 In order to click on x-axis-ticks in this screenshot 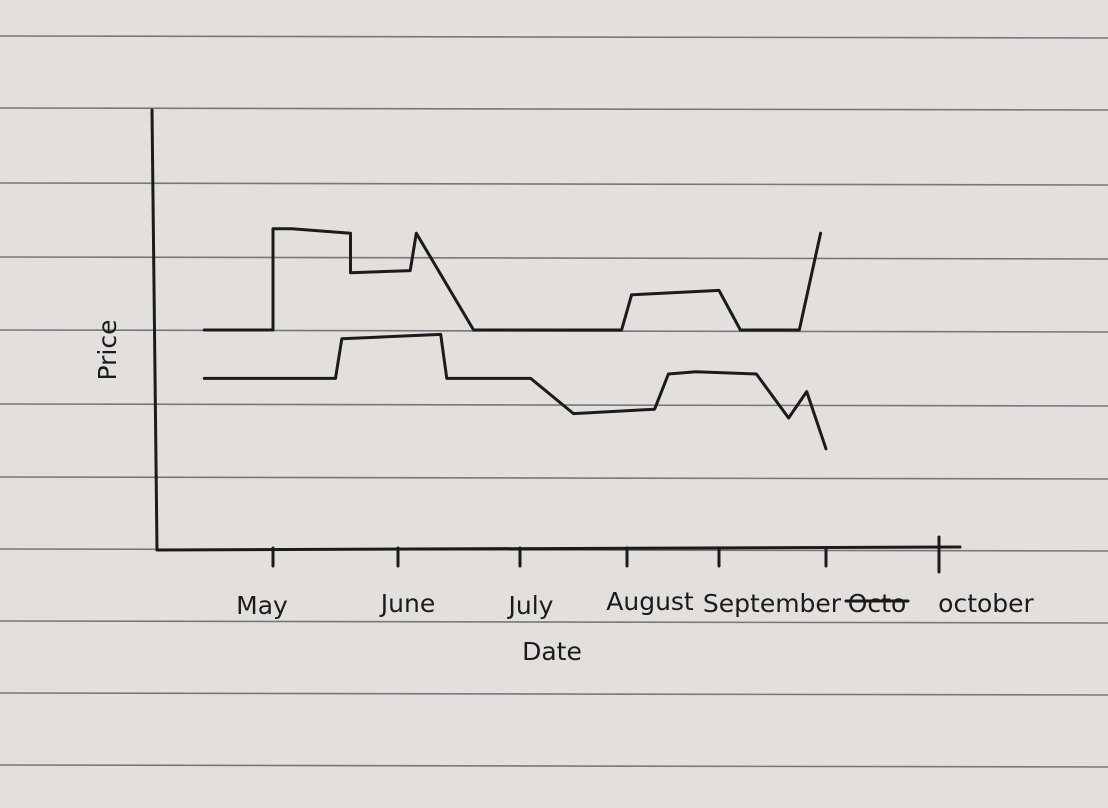, I will do `click(606, 554)`.